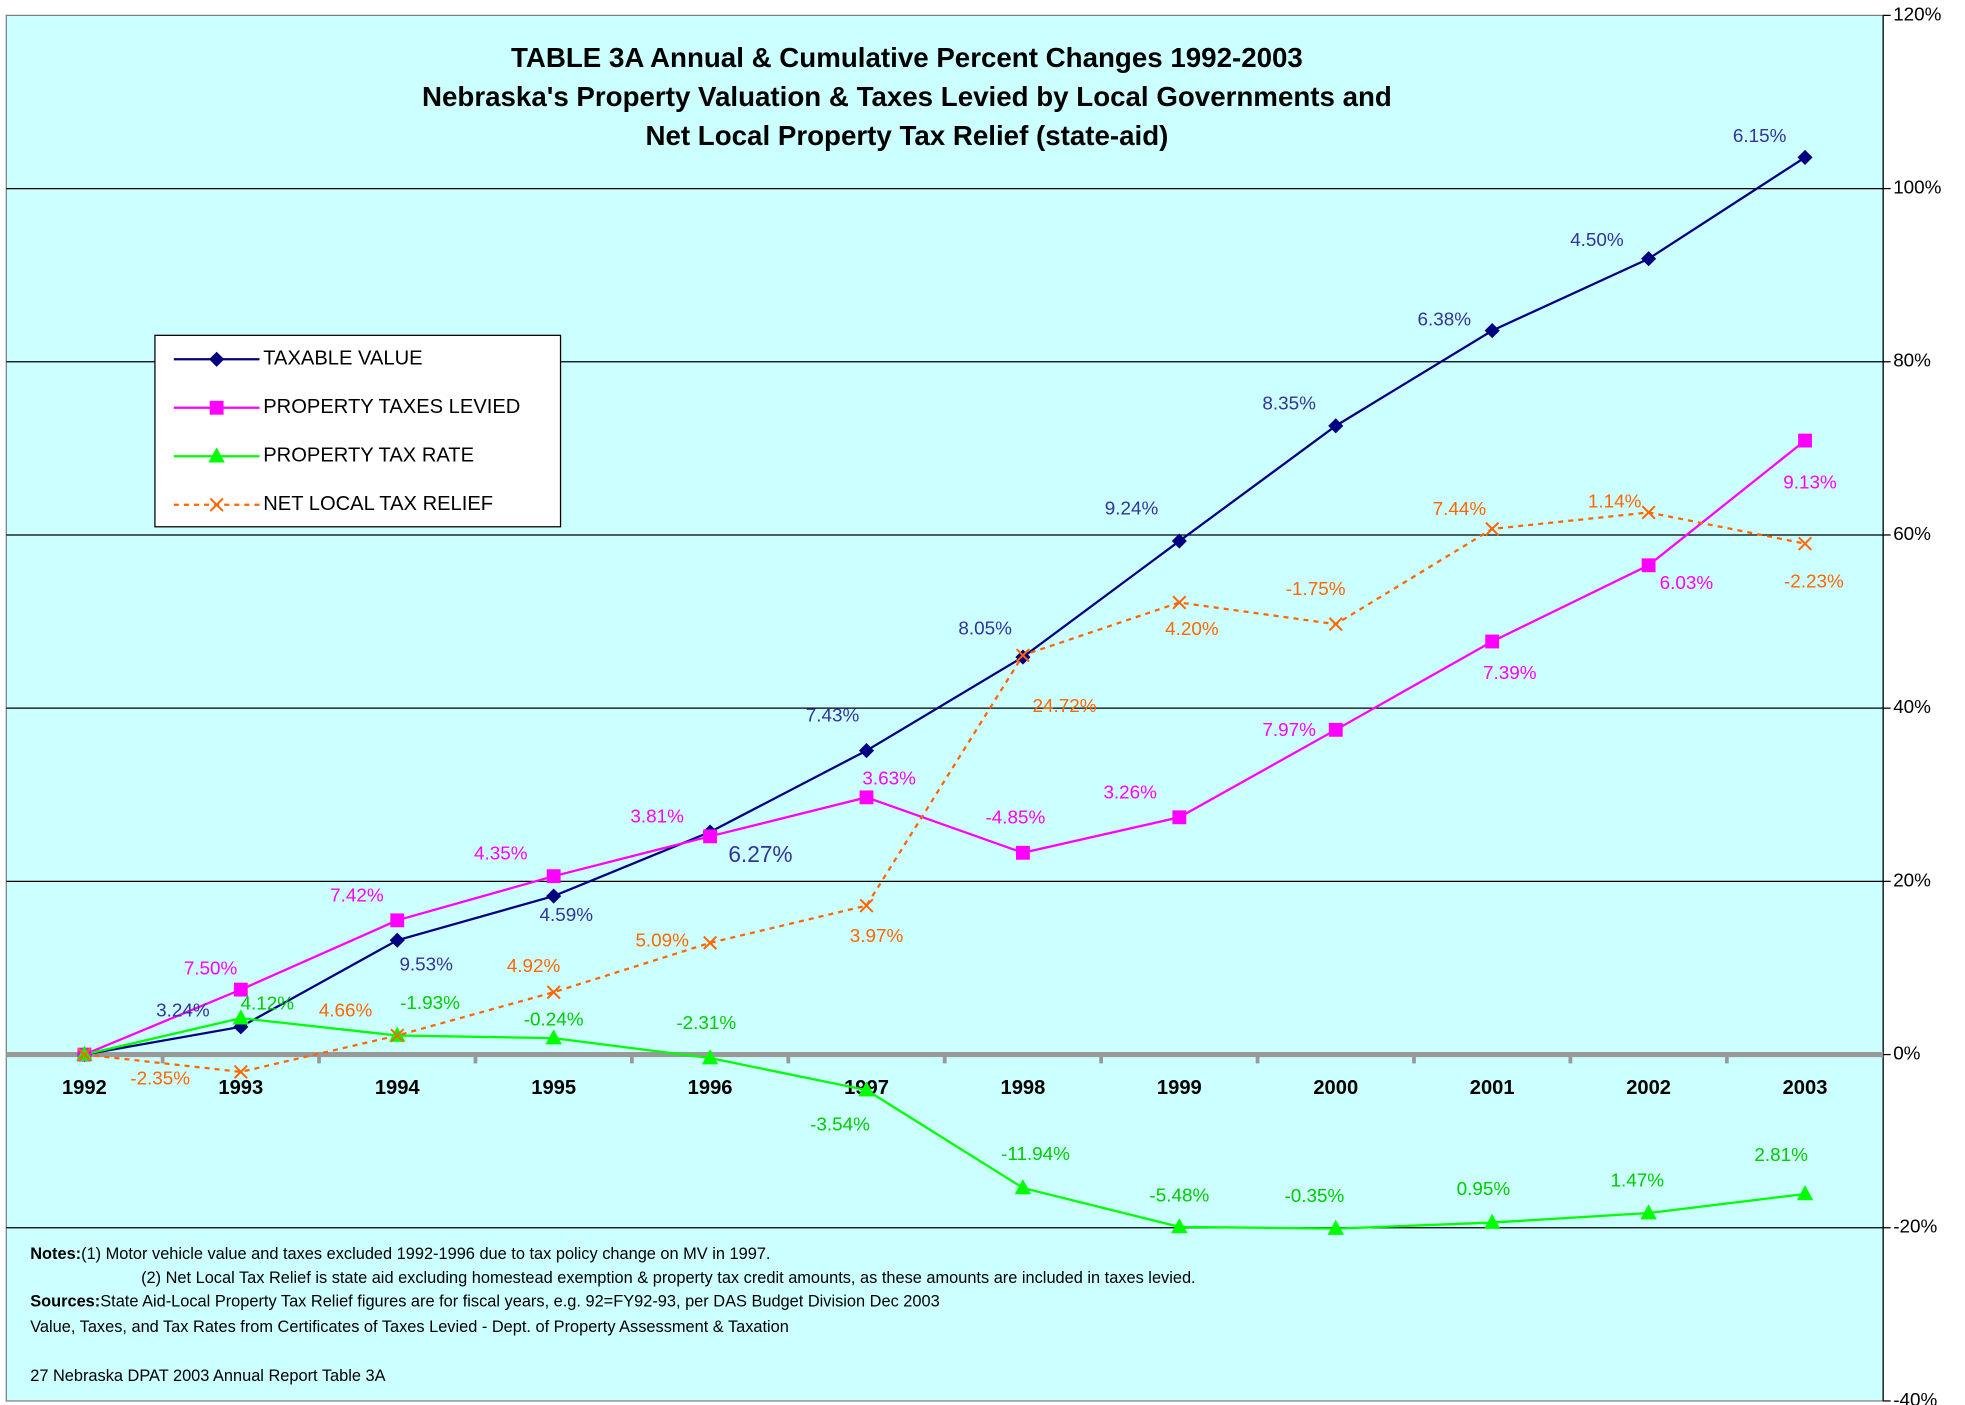  What do you see at coordinates (1192, 629) in the screenshot?
I see `data-label: 4.20%` at bounding box center [1192, 629].